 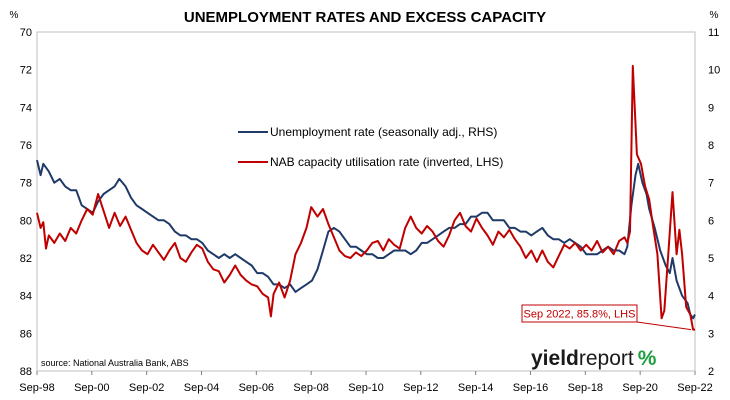 What do you see at coordinates (555, 358) in the screenshot?
I see `brand-part-yield: yield` at bounding box center [555, 358].